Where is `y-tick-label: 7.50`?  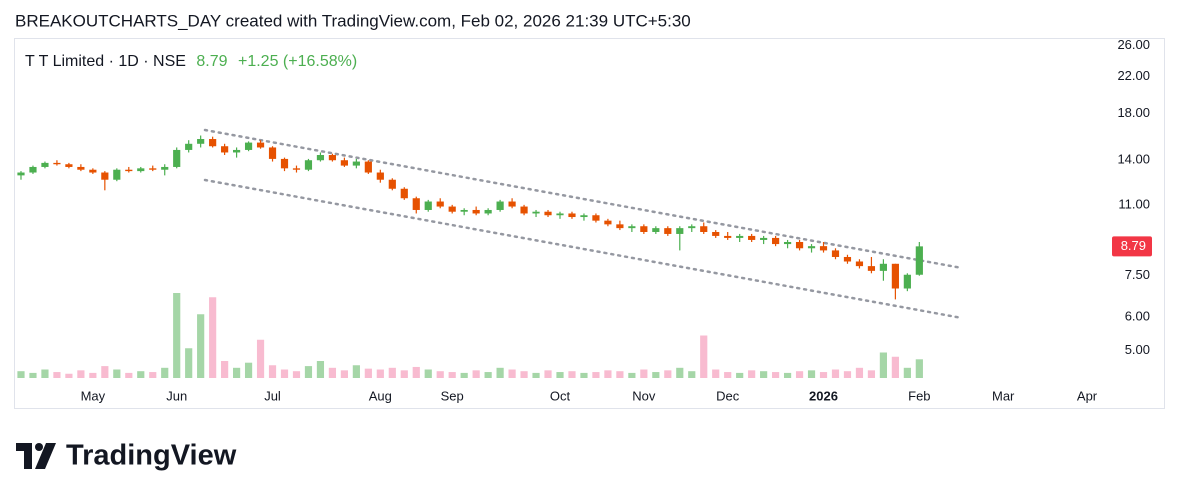 y-tick-label: 7.50 is located at coordinates (1137, 274).